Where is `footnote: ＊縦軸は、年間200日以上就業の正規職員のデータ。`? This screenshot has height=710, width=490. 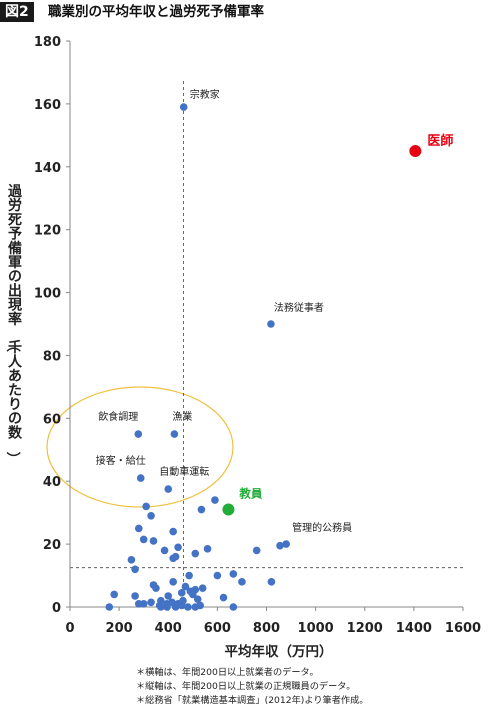 footnote: ＊縦軸は、年間200日以上就業の正規職員のデータ。 is located at coordinates (246, 686).